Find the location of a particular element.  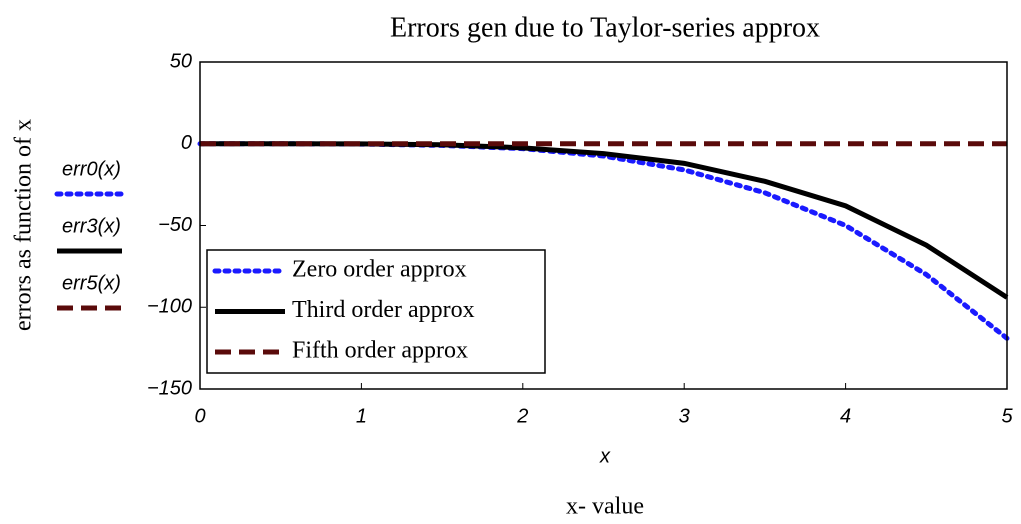

x-tick-label: 5 is located at coordinates (1007, 416).